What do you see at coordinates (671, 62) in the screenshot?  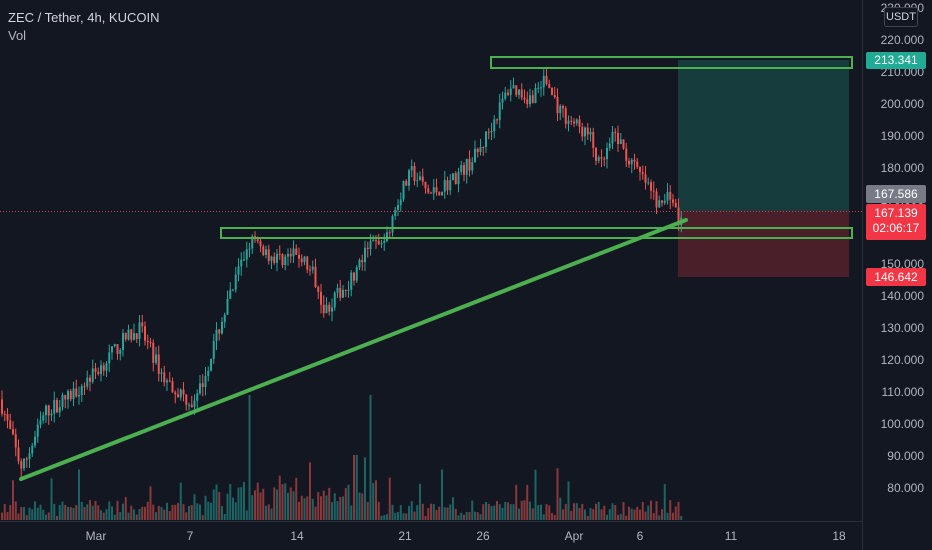 I see `resistance-zone` at bounding box center [671, 62].